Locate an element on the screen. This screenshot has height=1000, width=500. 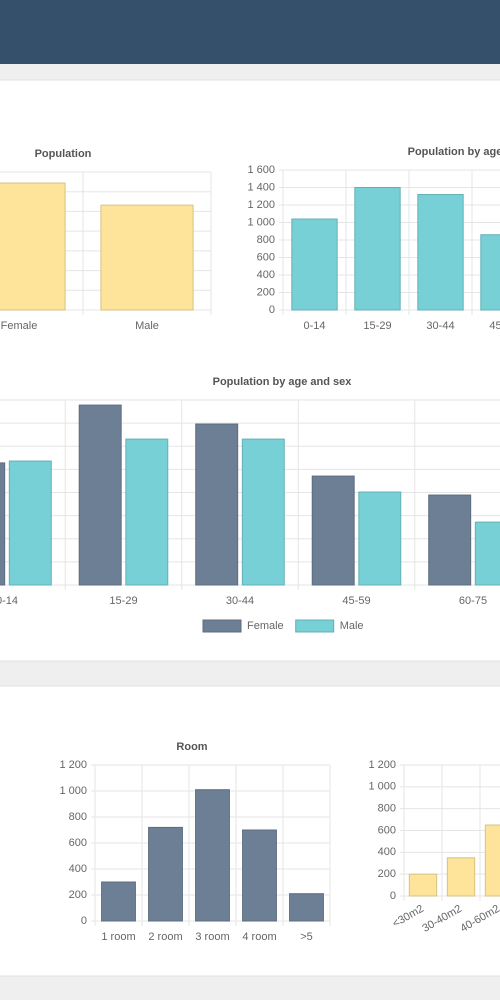
x-tick-label: 4 room is located at coordinates (259, 937).